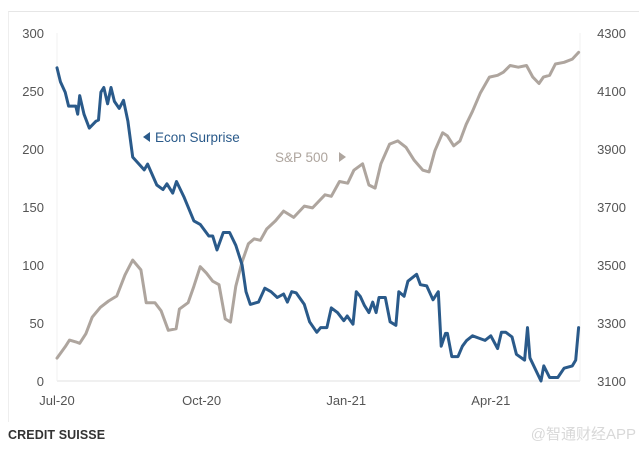  What do you see at coordinates (33, 33) in the screenshot?
I see `left-y-tick-label: 300` at bounding box center [33, 33].